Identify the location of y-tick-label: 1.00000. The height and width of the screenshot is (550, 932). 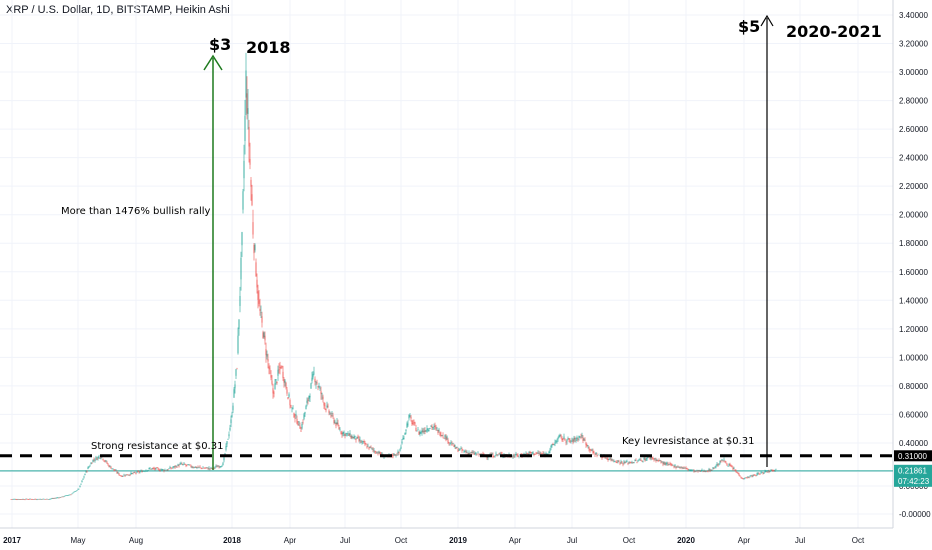
(913, 357).